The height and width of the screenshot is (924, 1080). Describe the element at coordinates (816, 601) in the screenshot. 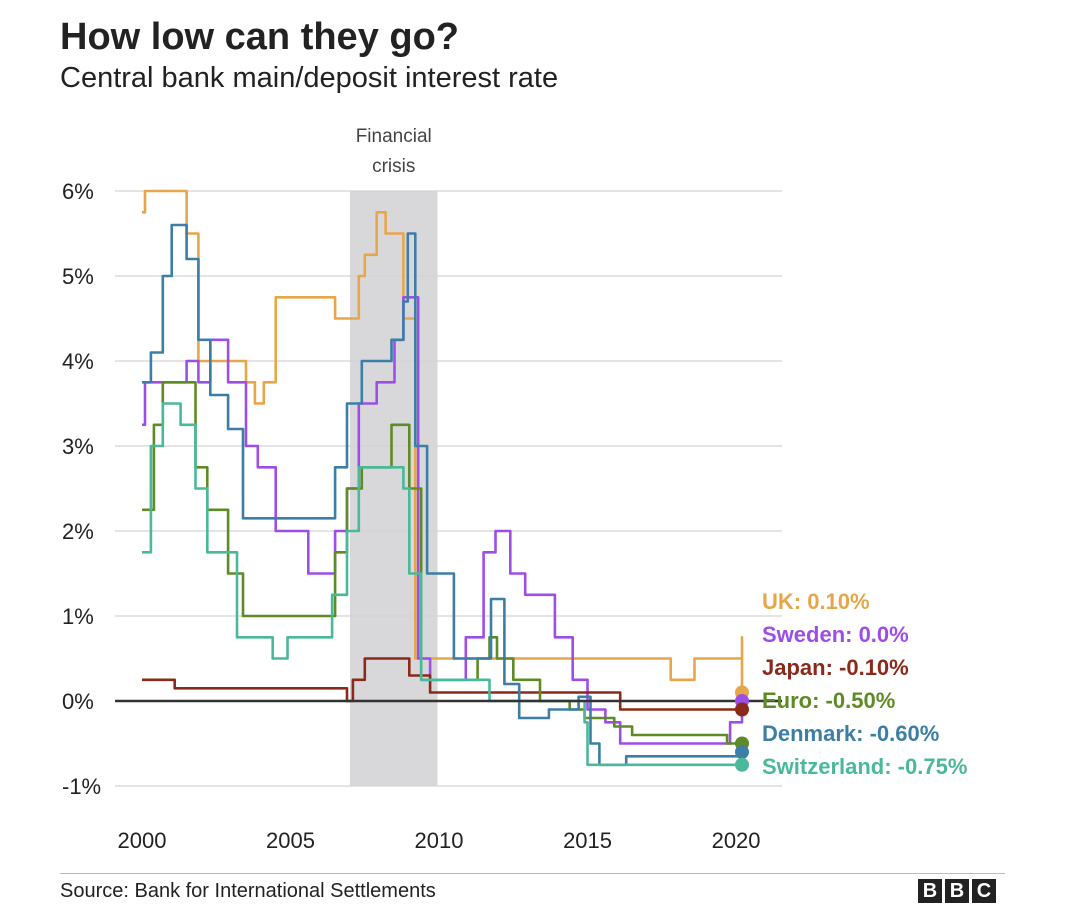

I see `series-label-uk: UK: 0.10%` at that location.